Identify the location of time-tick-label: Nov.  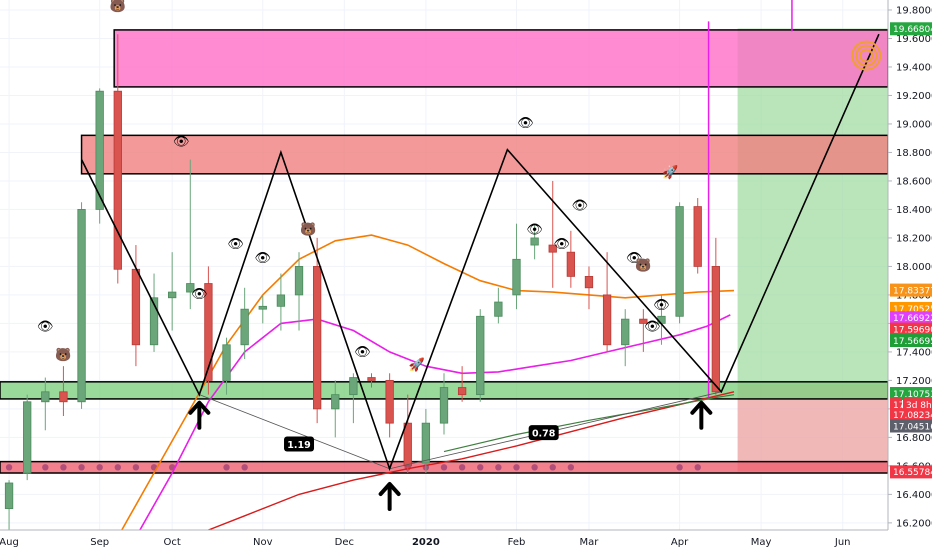
(263, 542).